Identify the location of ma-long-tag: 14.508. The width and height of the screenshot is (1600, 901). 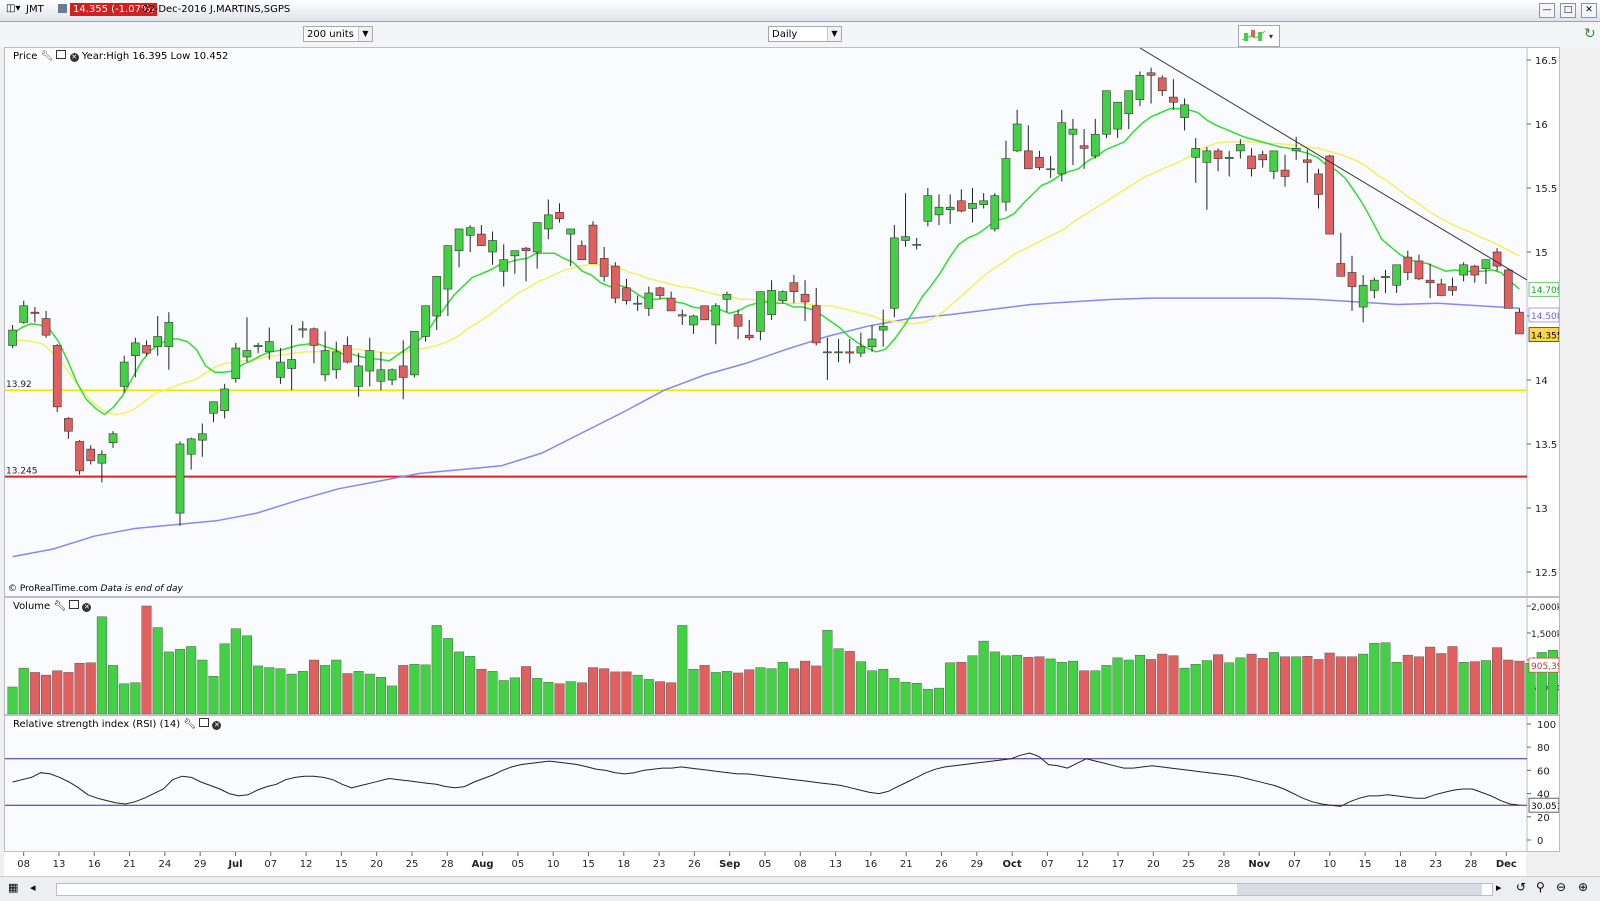
(1545, 317).